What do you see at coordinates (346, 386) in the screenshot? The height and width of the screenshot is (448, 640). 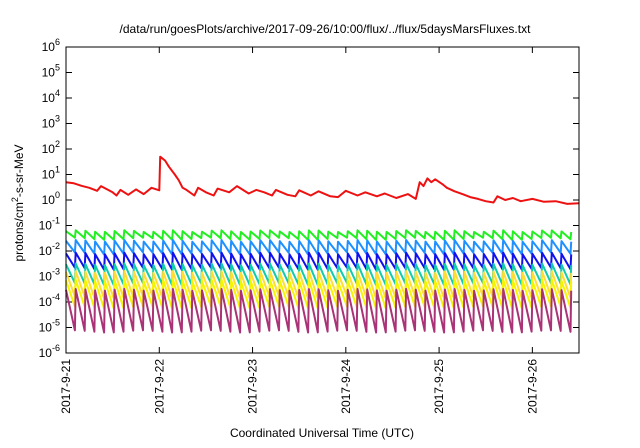 I see `x-tick-label: 2017-9-24` at bounding box center [346, 386].